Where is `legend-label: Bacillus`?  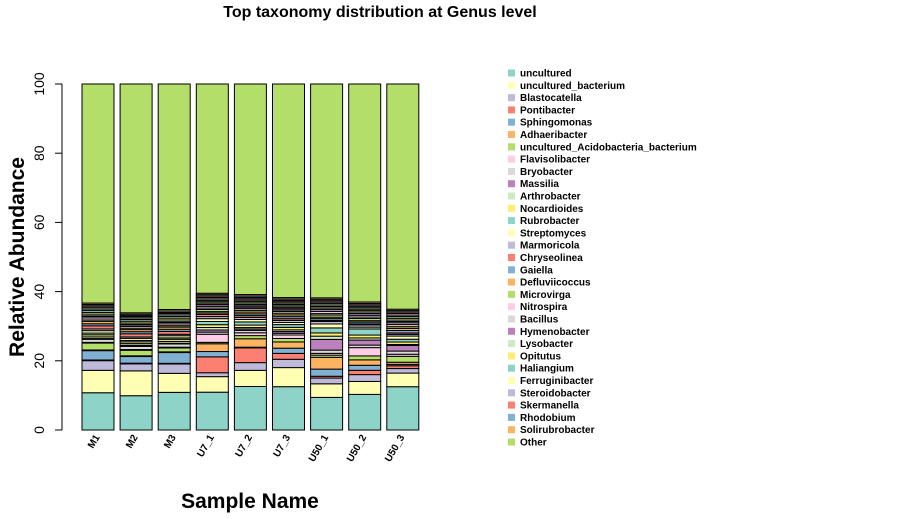
legend-label: Bacillus is located at coordinates (539, 320).